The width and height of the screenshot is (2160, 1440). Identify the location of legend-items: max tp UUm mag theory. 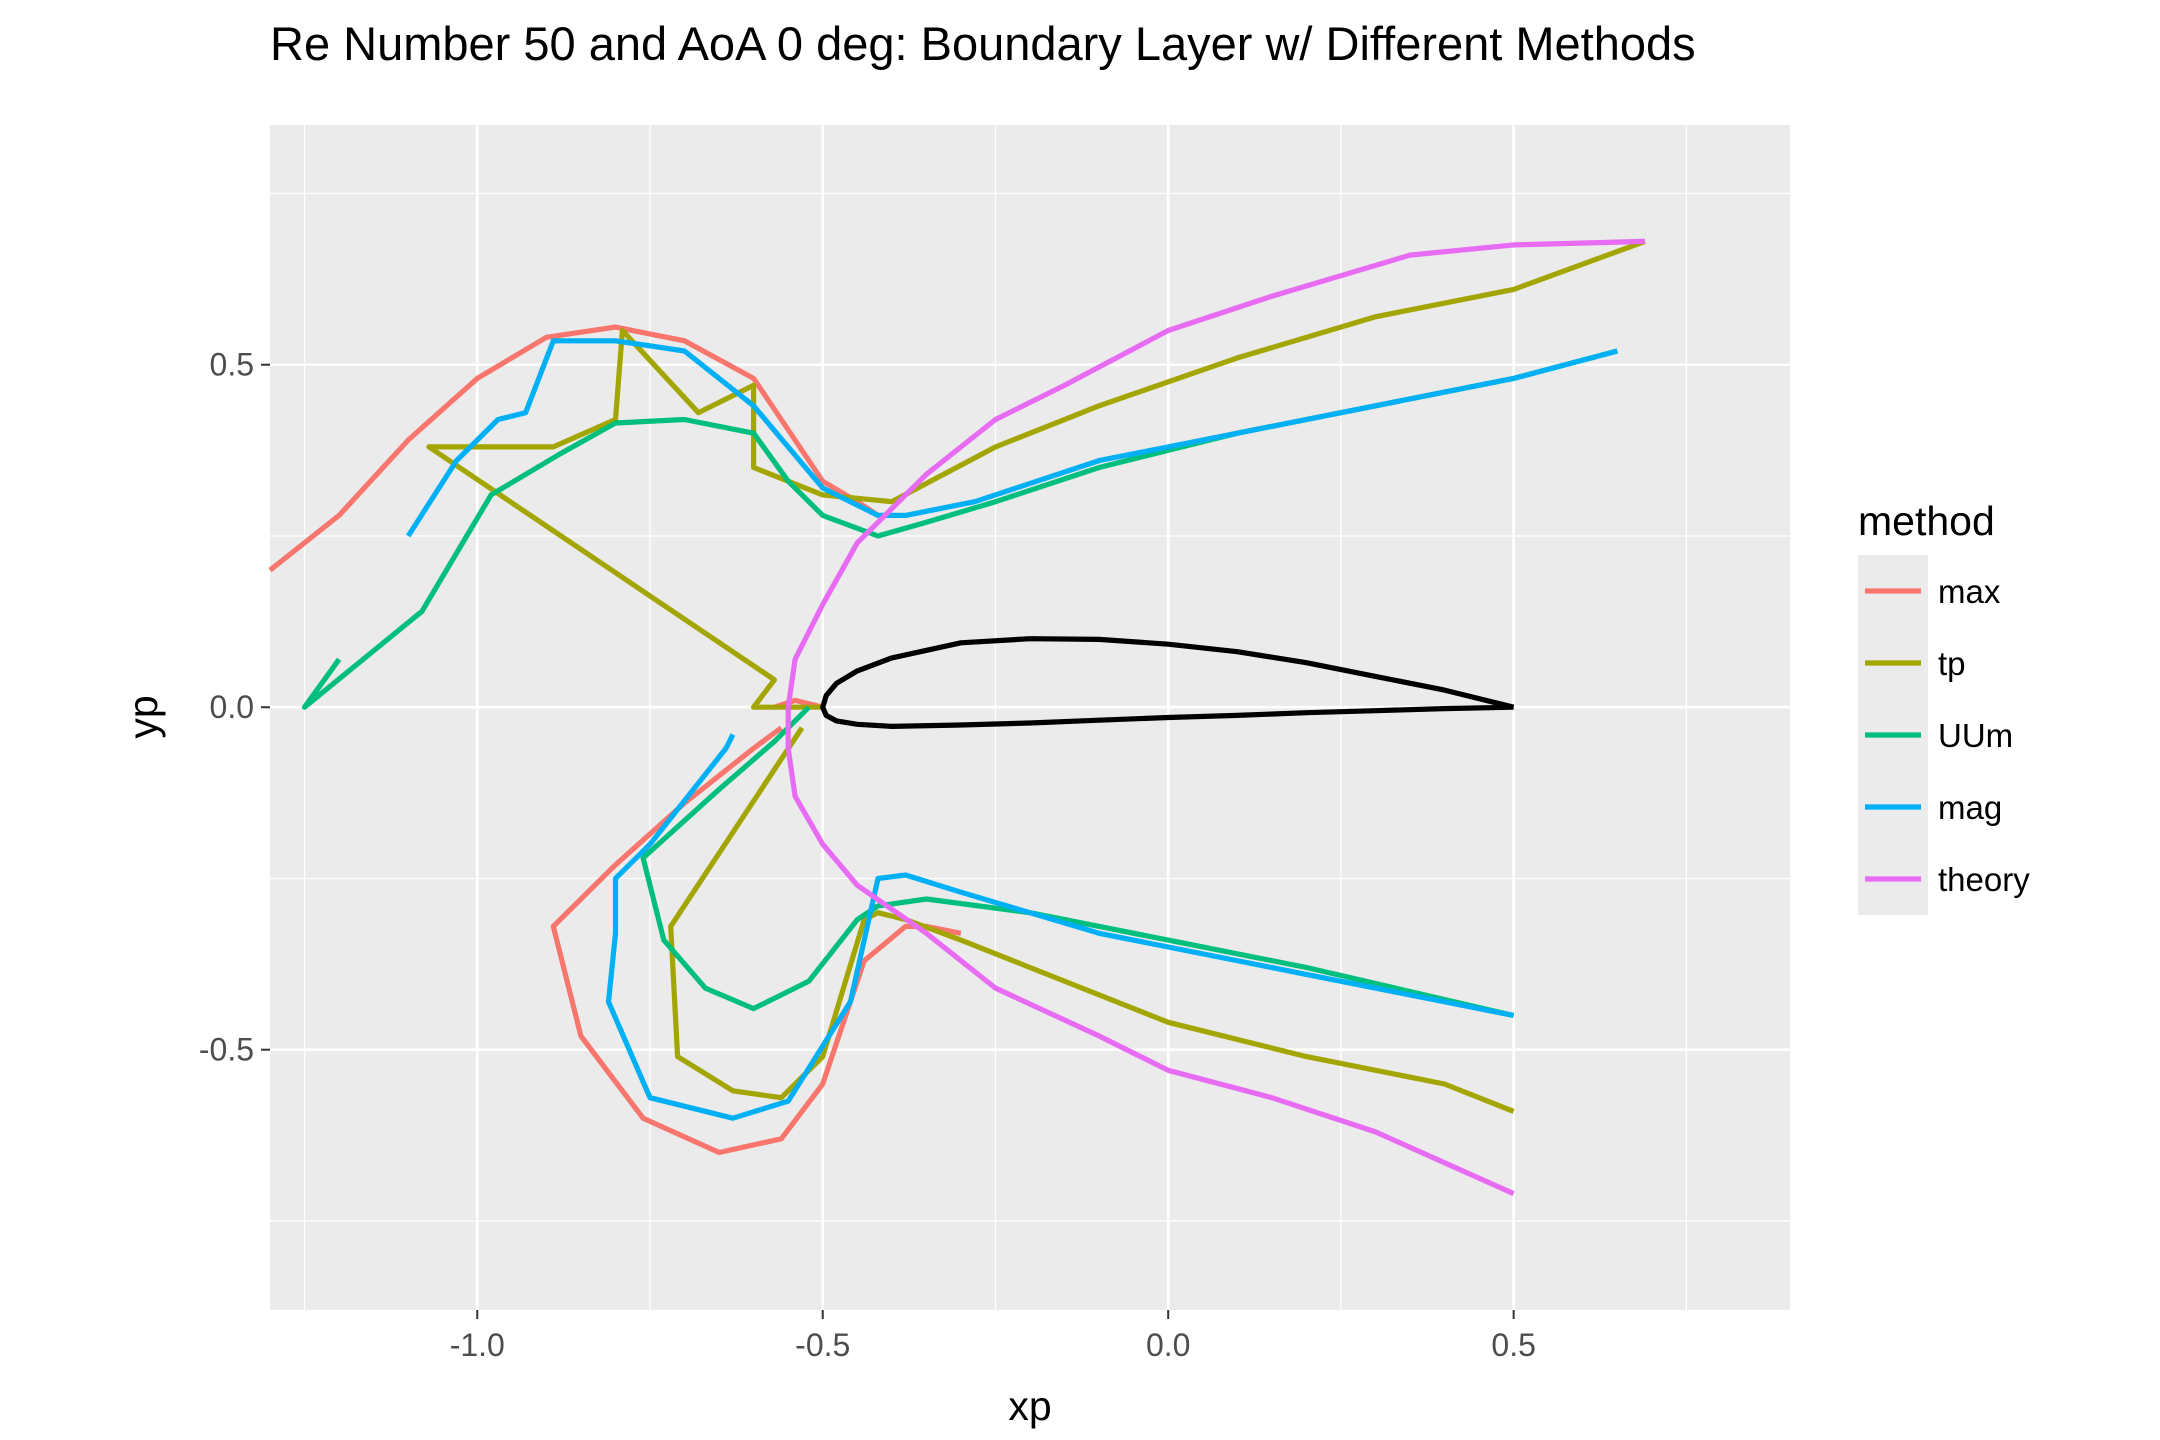
(1944, 735).